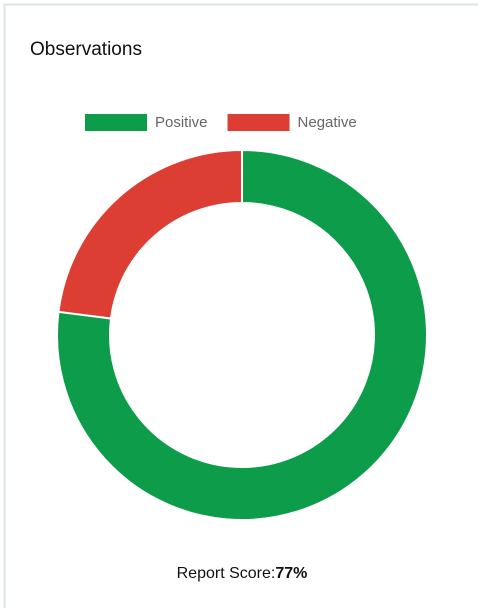 The width and height of the screenshot is (478, 608). Describe the element at coordinates (327, 122) in the screenshot. I see `legend-label: Negative` at that location.